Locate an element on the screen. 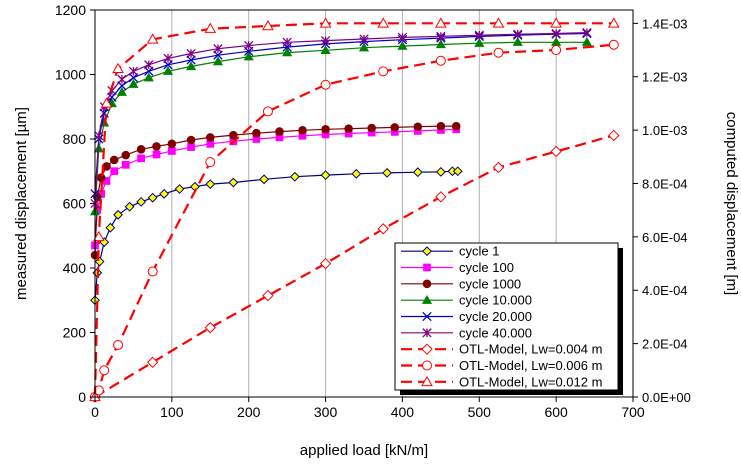 The image size is (741, 465). y-right-tick-label: 8.0E-04 is located at coordinates (665, 183).